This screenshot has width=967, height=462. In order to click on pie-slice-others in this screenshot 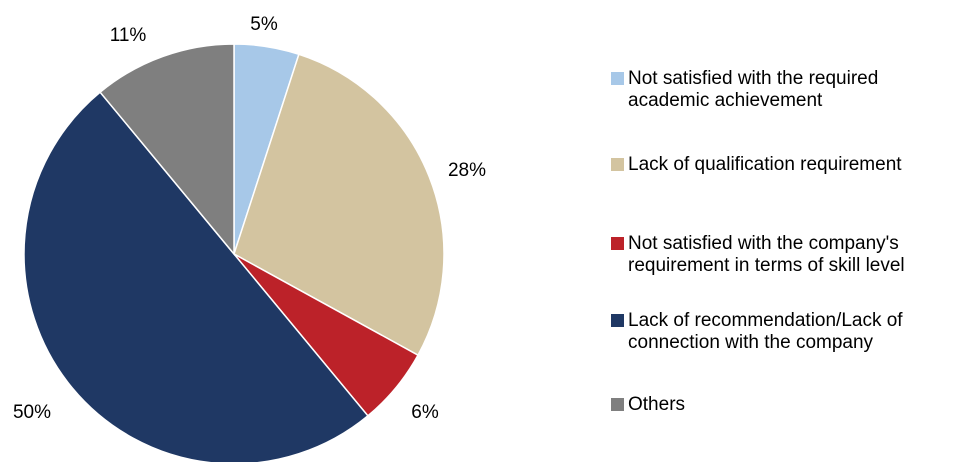, I will do `click(167, 150)`.